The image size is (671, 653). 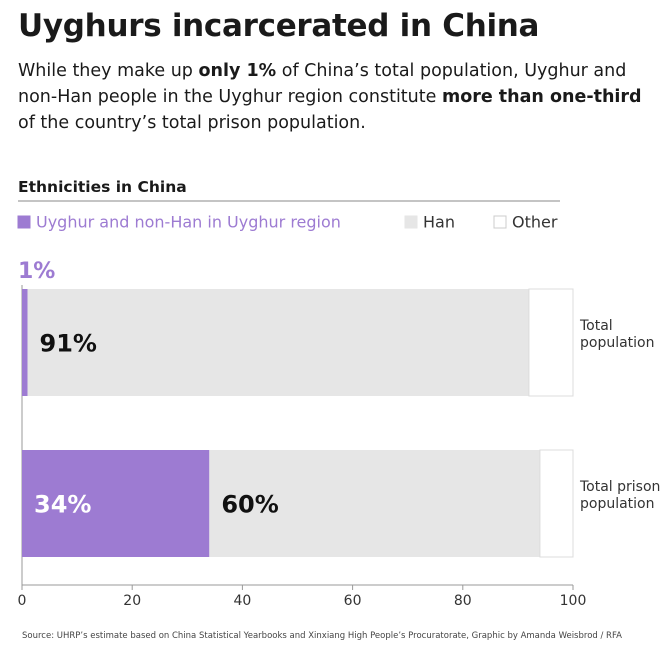 I want to click on x-tick-label: 0, so click(x=22, y=601).